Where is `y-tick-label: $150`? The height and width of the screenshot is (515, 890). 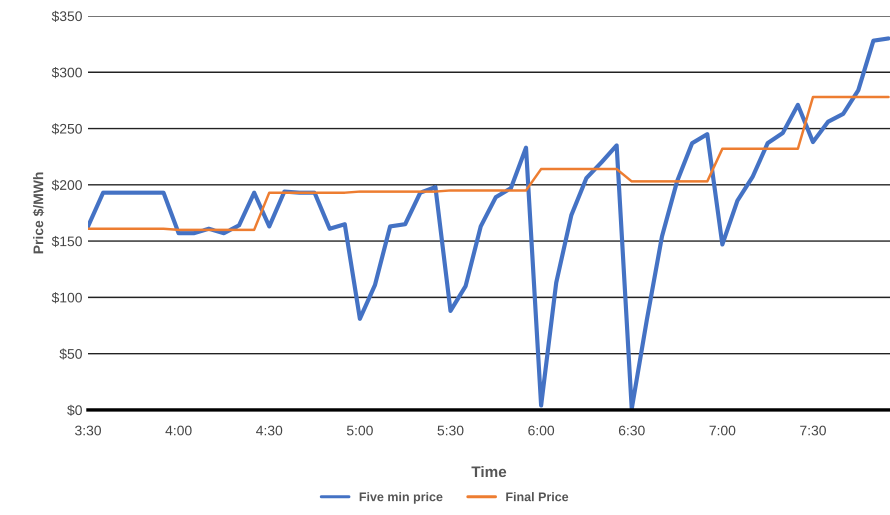
y-tick-label: $150 is located at coordinates (67, 242).